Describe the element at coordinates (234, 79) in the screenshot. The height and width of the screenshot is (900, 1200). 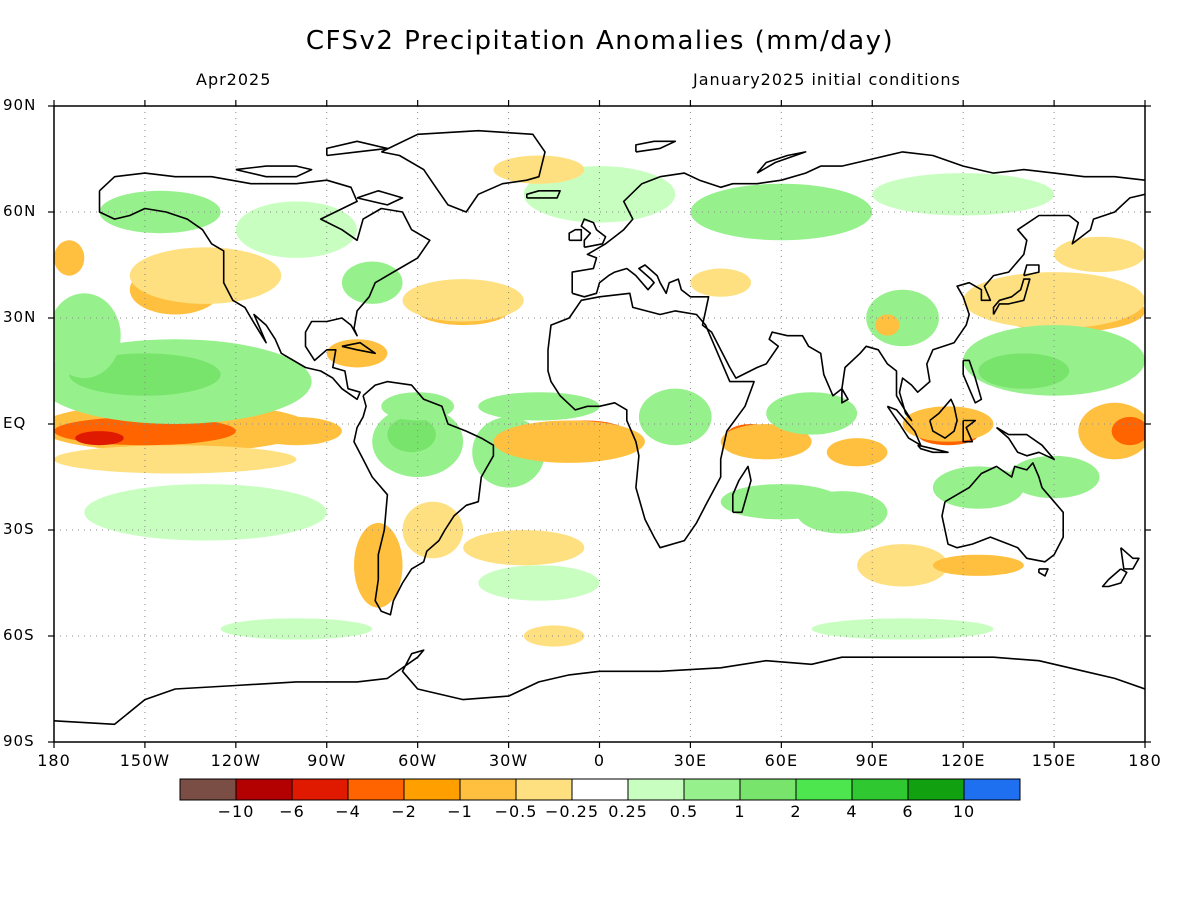
I see `forecast-month: Apr2025` at that location.